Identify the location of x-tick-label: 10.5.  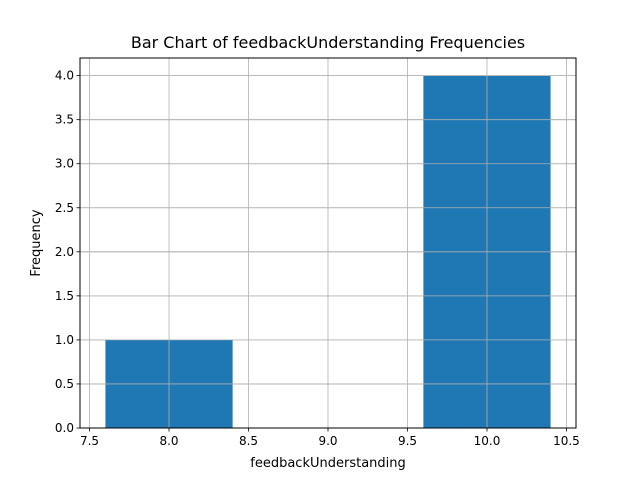
(566, 441).